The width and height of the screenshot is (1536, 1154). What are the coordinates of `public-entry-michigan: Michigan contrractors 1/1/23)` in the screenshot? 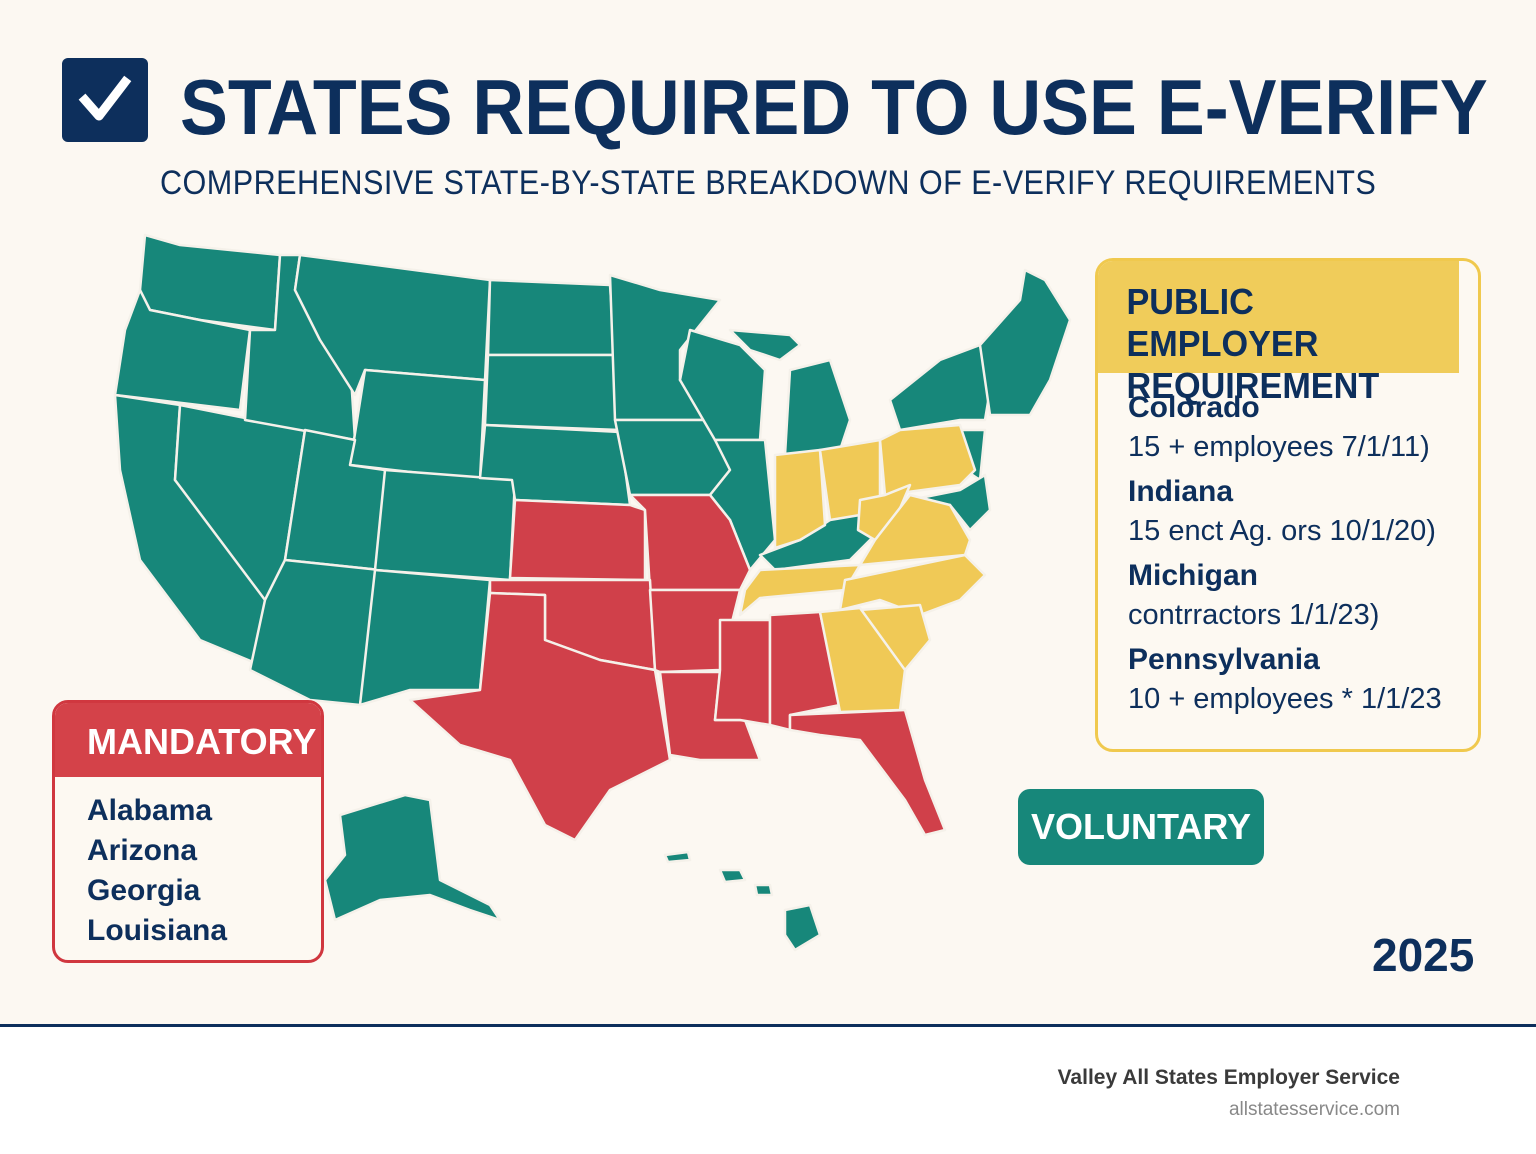 It's located at (1288, 596).